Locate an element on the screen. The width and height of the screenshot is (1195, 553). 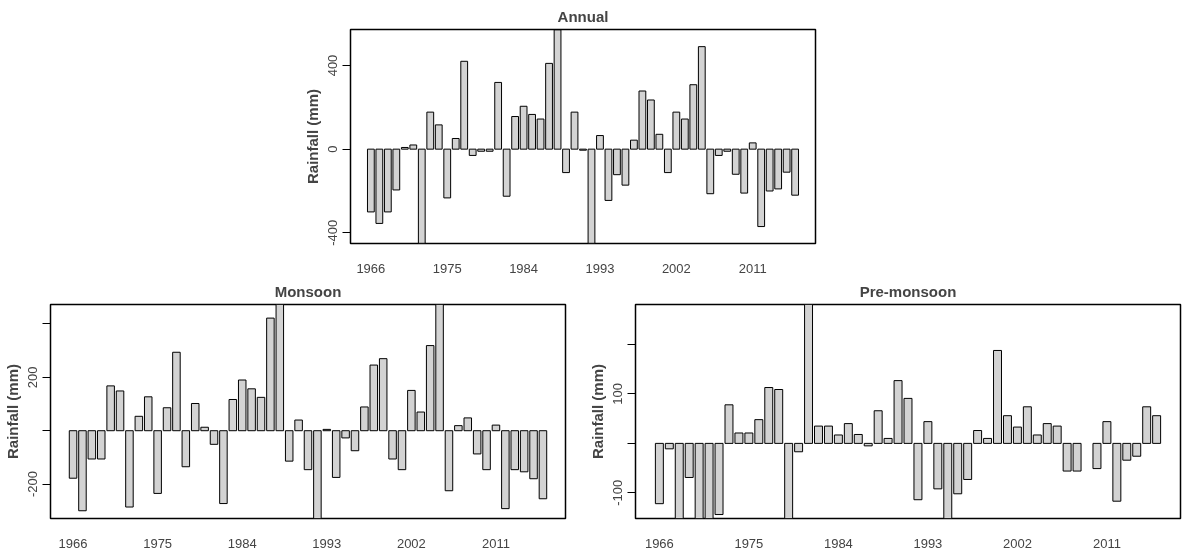
chart-title: Pre-monsoon is located at coordinates (908, 291).